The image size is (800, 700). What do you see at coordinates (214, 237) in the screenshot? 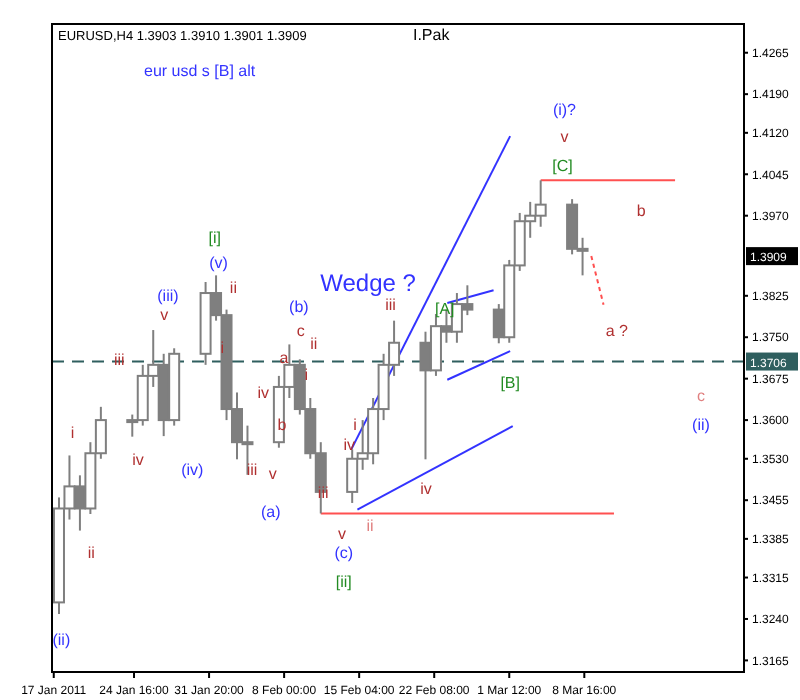
I see `annotation: [i]` at bounding box center [214, 237].